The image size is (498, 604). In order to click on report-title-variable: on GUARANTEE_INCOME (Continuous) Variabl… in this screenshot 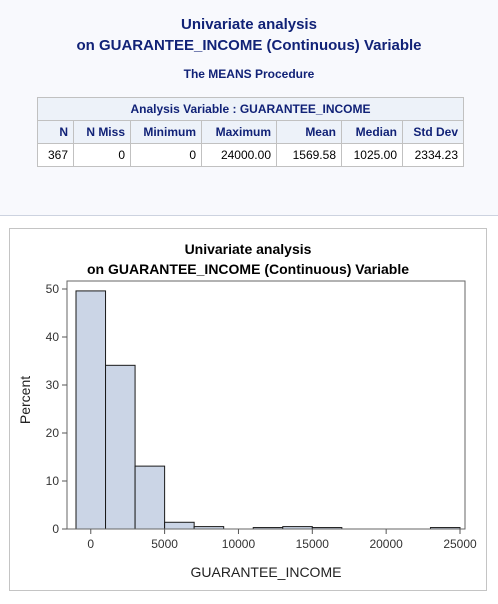, I will do `click(249, 45)`.